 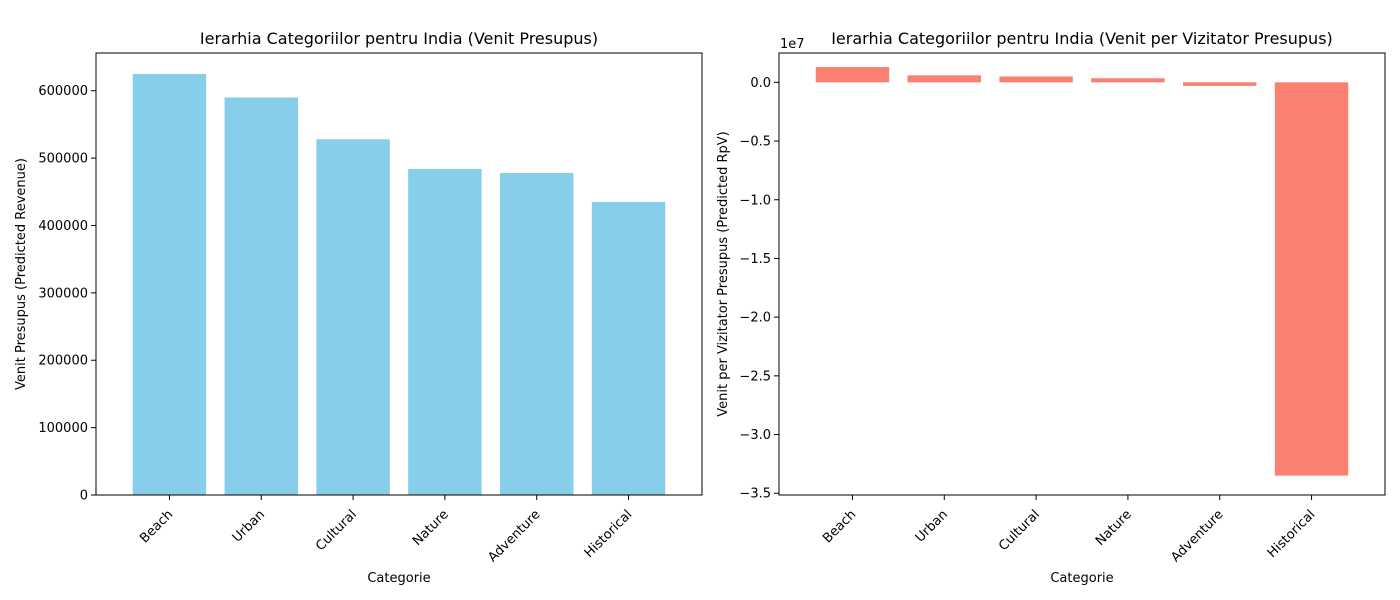 I want to click on y-tick-label: −3.0, so click(x=755, y=435).